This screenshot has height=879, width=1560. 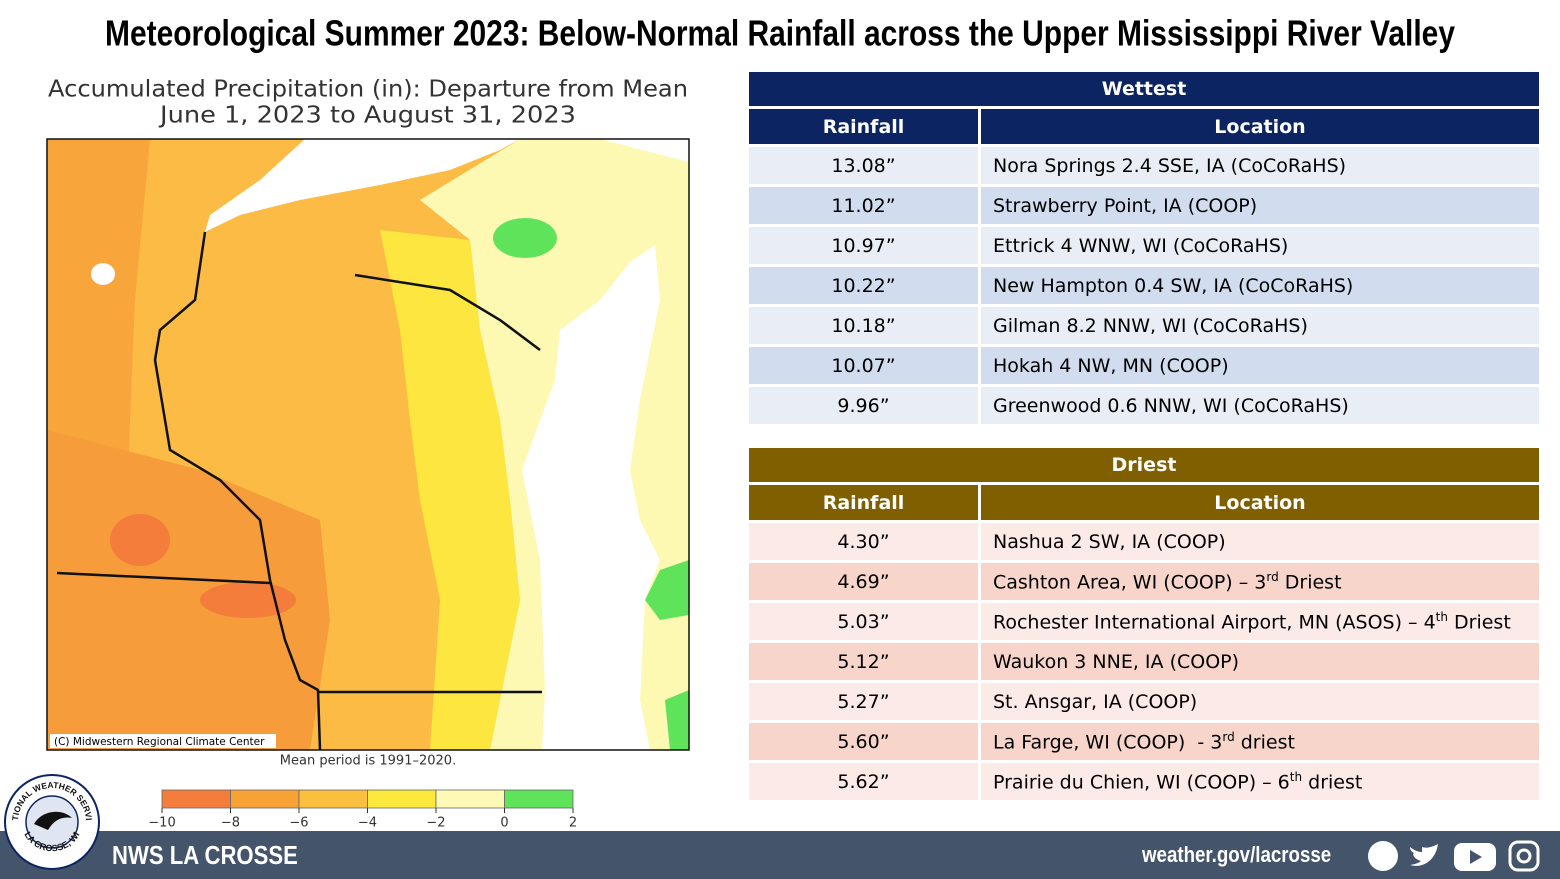 I want to click on map-credit: (C) Midwestern Regional Climate Center, so click(x=159, y=742).